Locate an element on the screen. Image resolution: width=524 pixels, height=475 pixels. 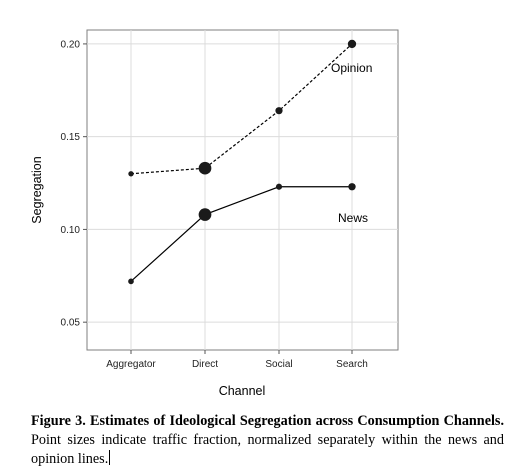
text-cursor is located at coordinates (110, 457).